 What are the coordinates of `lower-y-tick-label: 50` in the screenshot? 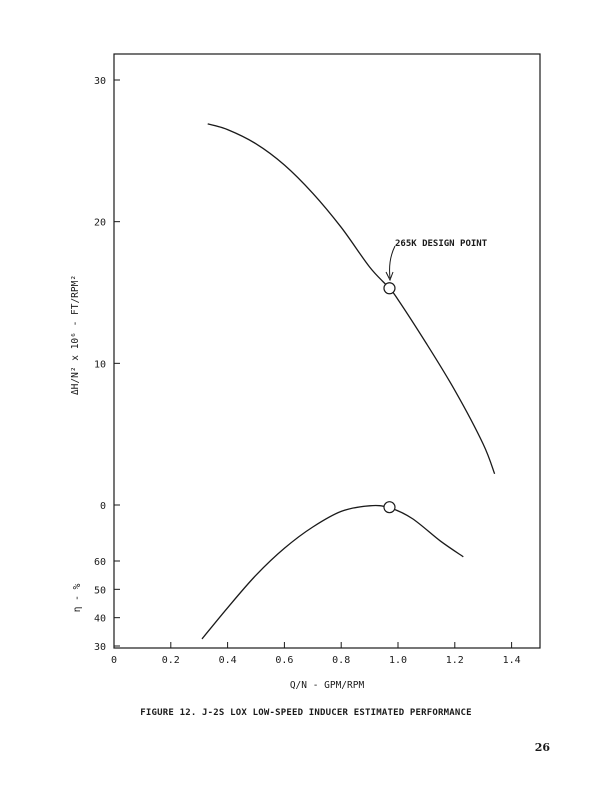 It's located at (100, 590).